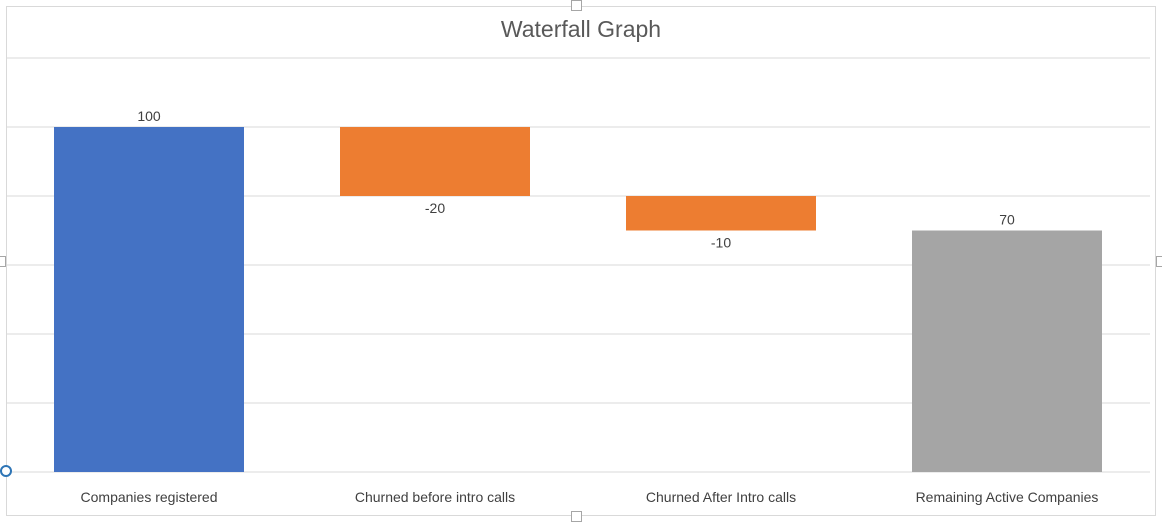 The image size is (1162, 522). Describe the element at coordinates (576, 5) in the screenshot. I see `resize-handle-top` at that location.